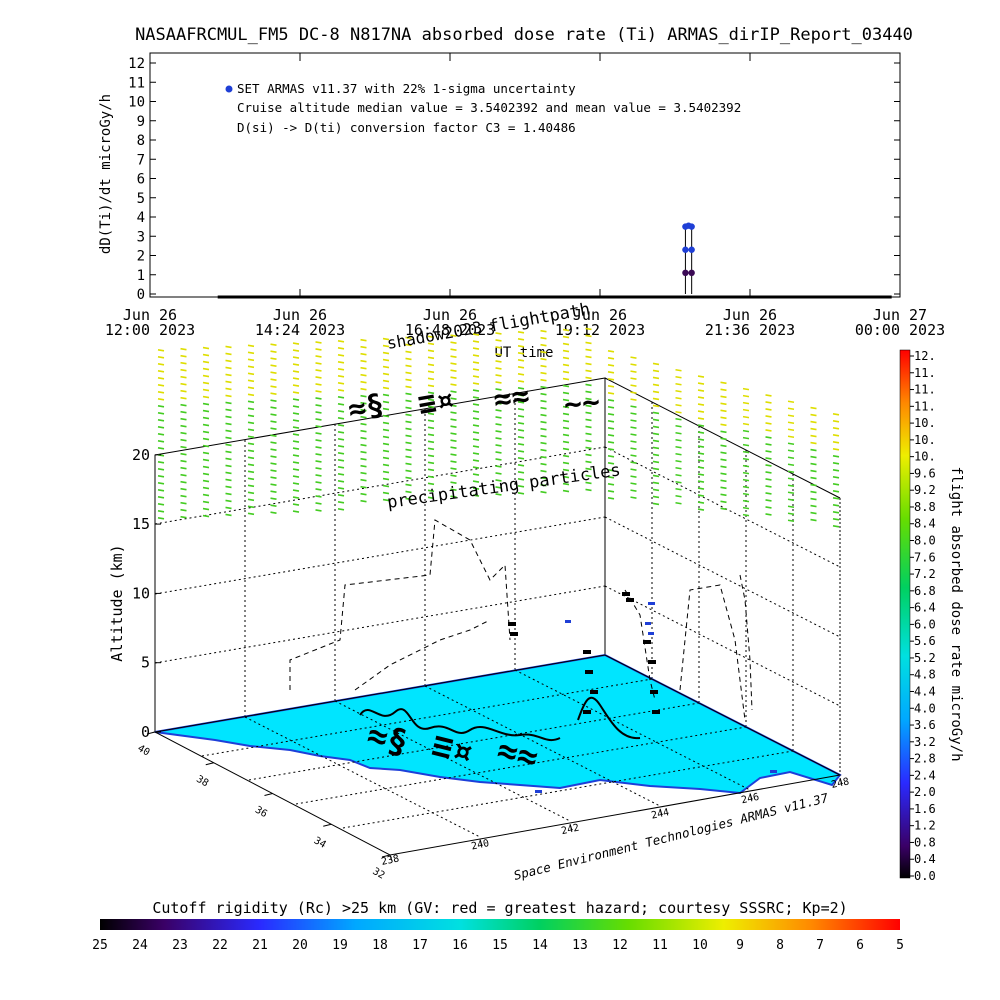 This screenshot has width=1000, height=1000. Describe the element at coordinates (925, 859) in the screenshot. I see `dose-colorbar-tick-label: 0.4` at that location.